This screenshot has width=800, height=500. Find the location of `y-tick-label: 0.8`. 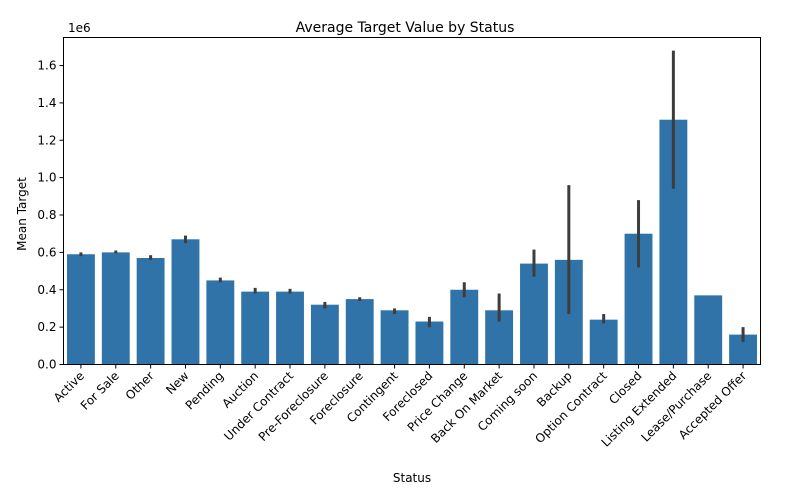

y-tick-label: 0.8 is located at coordinates (46, 215).